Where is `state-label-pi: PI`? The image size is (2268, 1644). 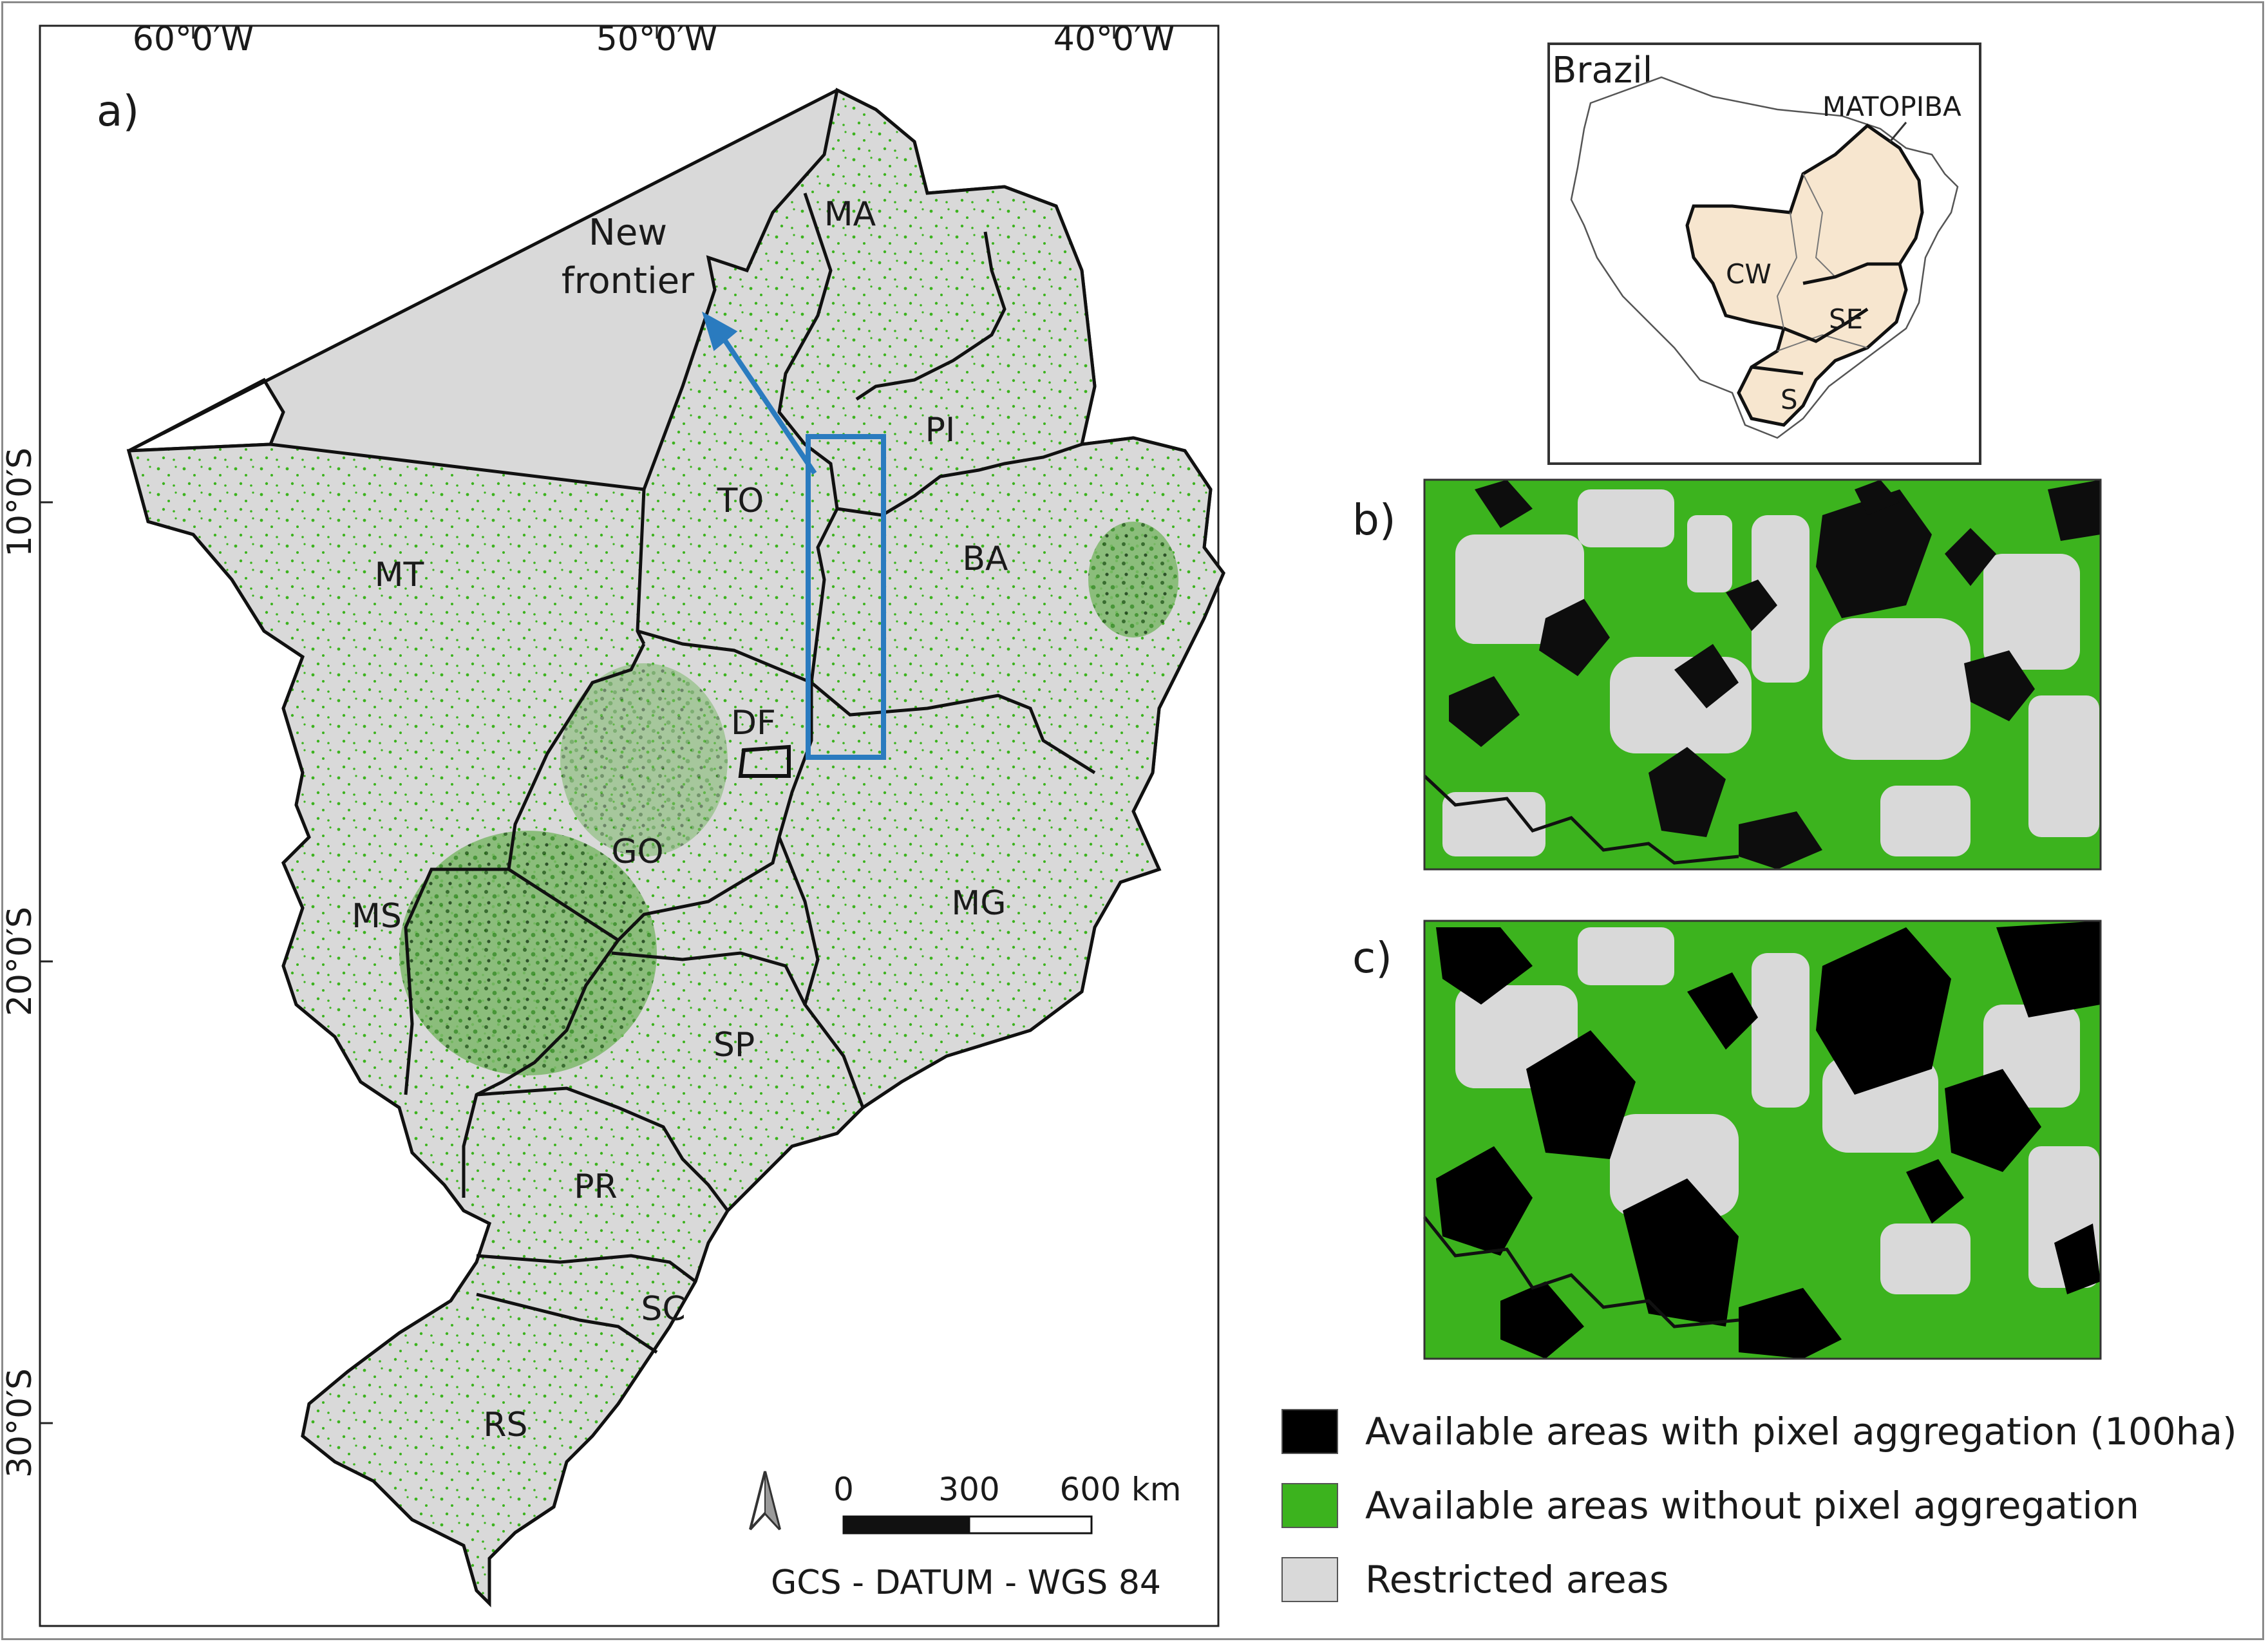 state-label-pi: PI is located at coordinates (940, 430).